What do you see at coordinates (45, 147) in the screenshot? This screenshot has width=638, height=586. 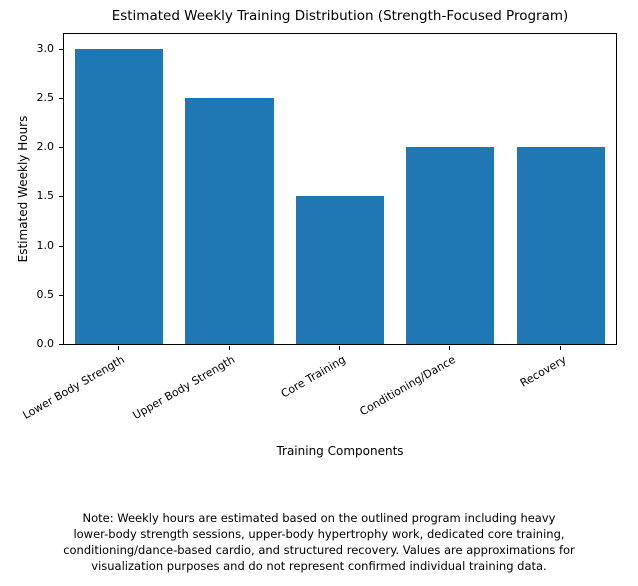 I see `y-tick-label: 2.0` at bounding box center [45, 147].